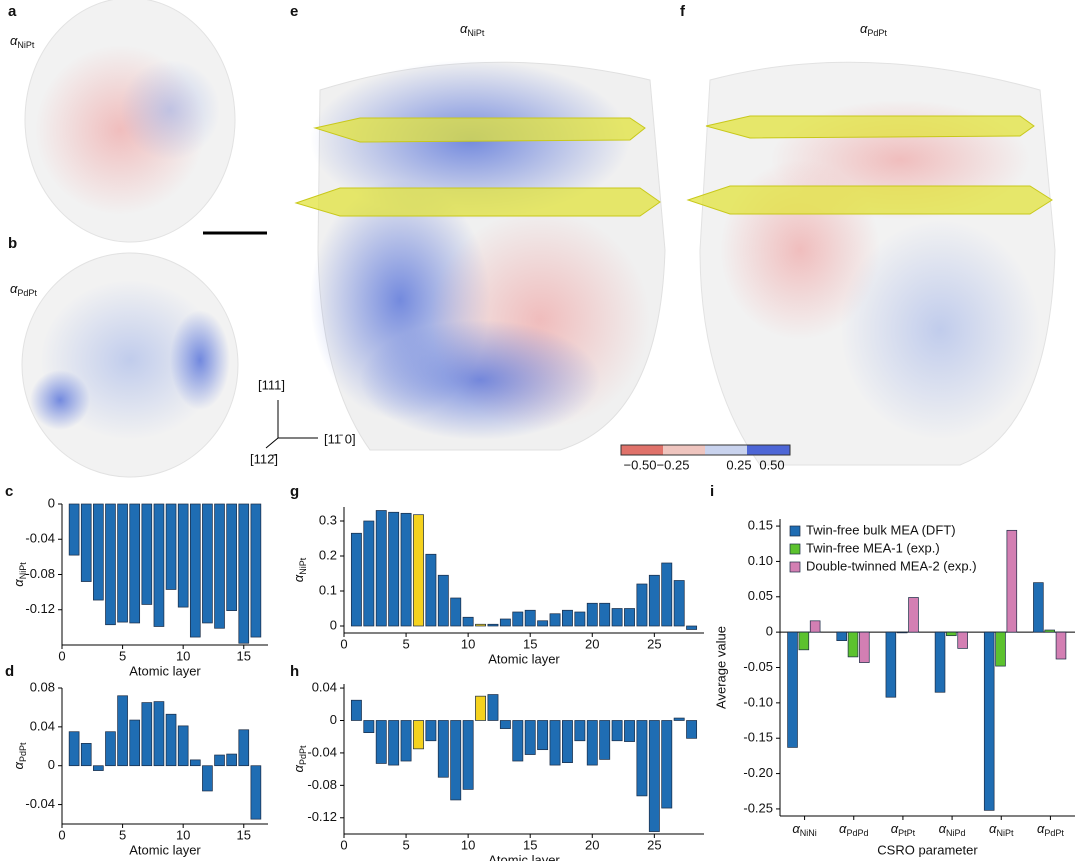 The height and width of the screenshot is (861, 1080). I want to click on y-tick-label: 0.15, so click(760, 525).